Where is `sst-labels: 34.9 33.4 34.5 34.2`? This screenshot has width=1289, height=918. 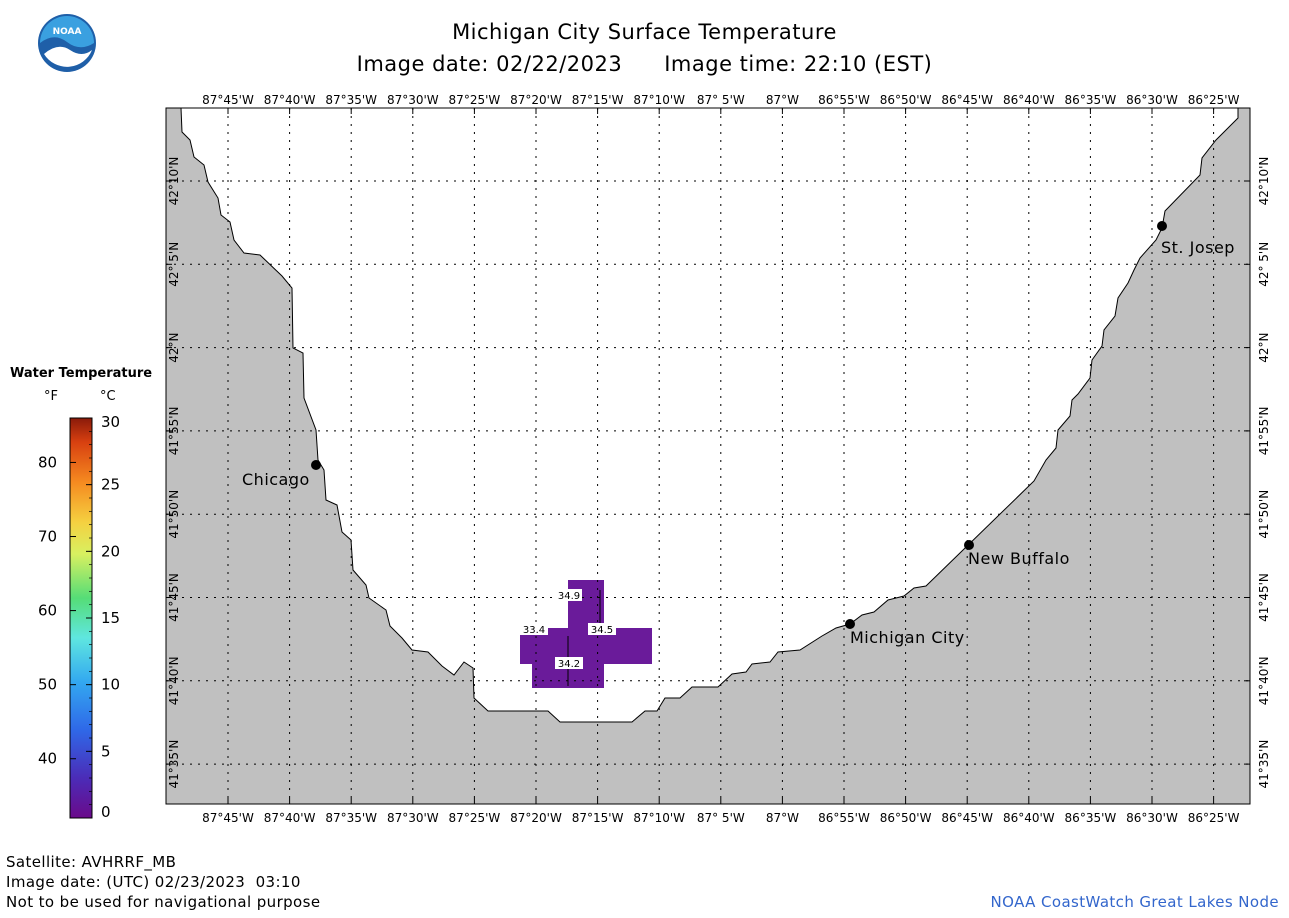
sst-labels: 34.9 33.4 34.5 34.2 is located at coordinates (568, 629).